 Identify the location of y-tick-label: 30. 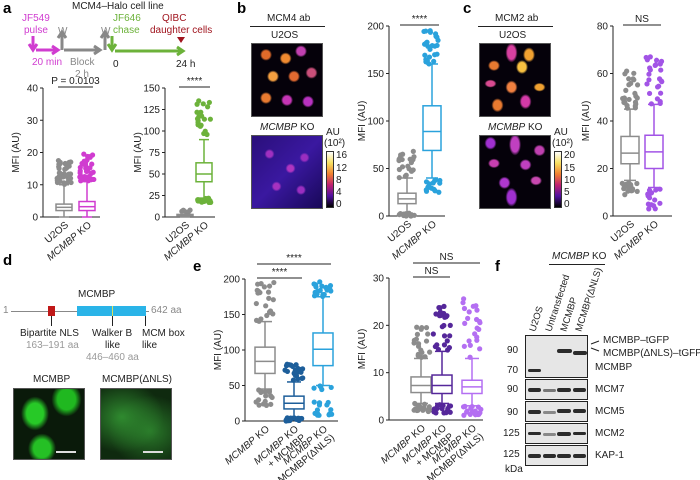
(33, 121).